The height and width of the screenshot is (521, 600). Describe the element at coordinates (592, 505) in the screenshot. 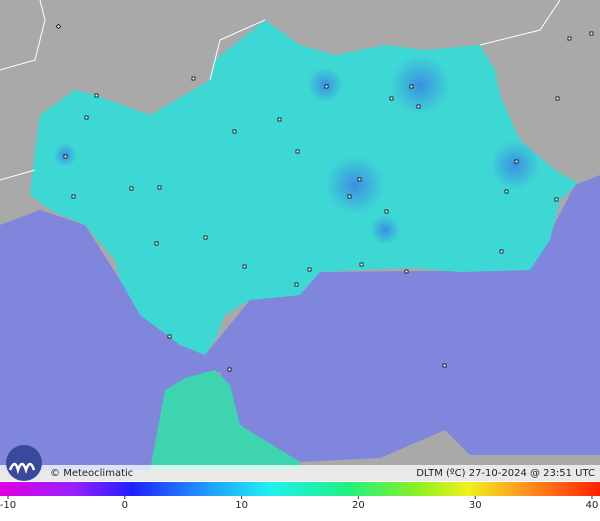

I see `colorbar-tick-label: 40` at that location.